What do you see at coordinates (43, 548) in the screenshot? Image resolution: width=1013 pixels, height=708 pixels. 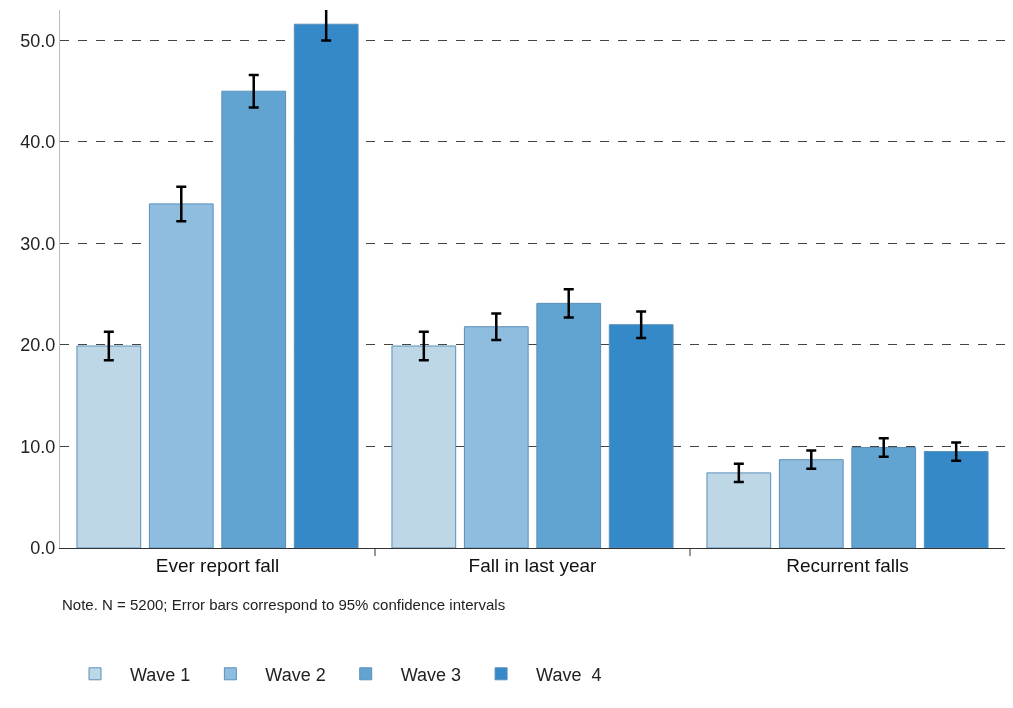 I see `y-tick-label: 0.0` at bounding box center [43, 548].